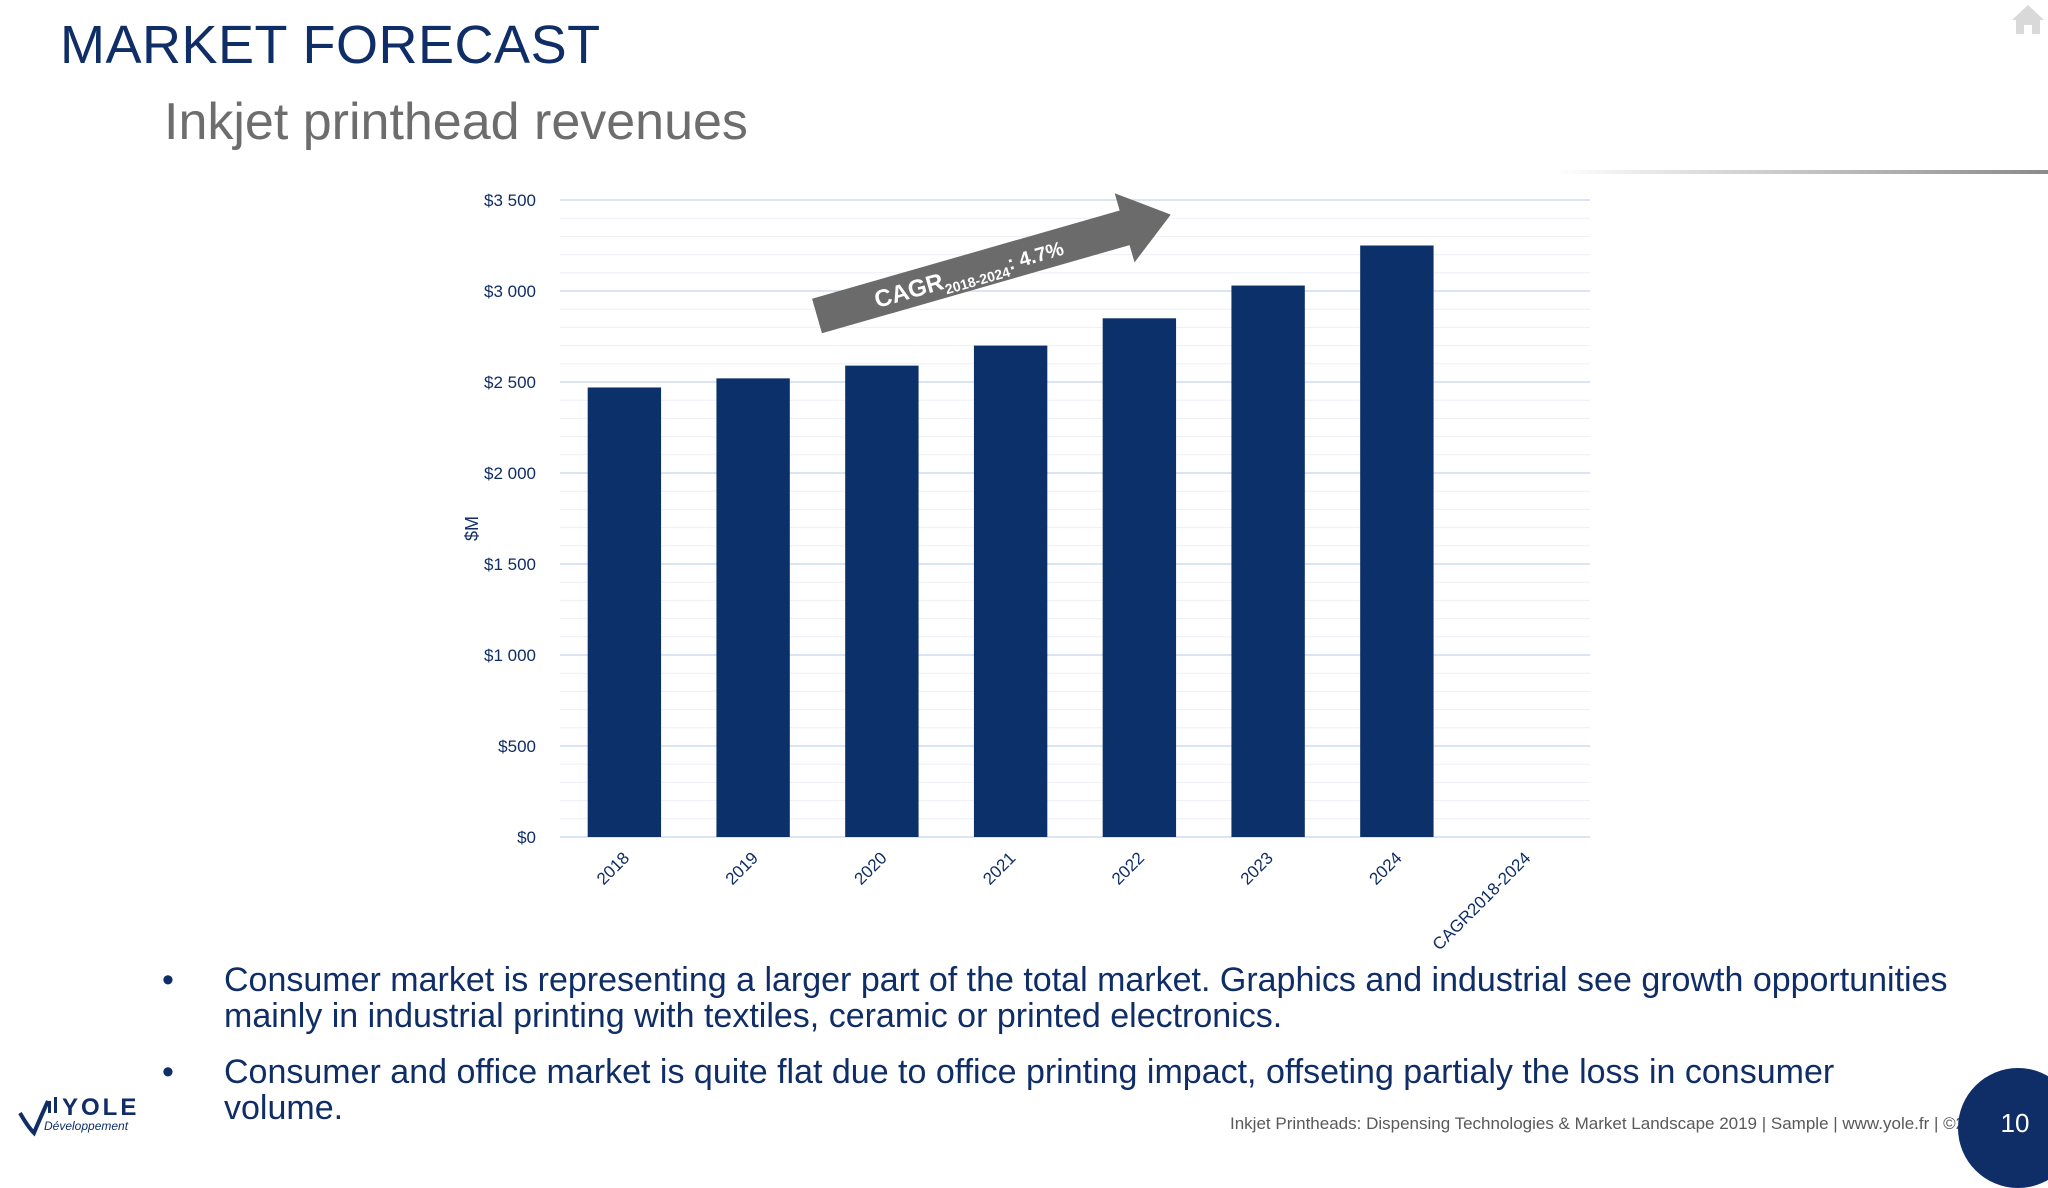 This screenshot has height=1188, width=2048. I want to click on y-tick-label: $0, so click(526, 837).